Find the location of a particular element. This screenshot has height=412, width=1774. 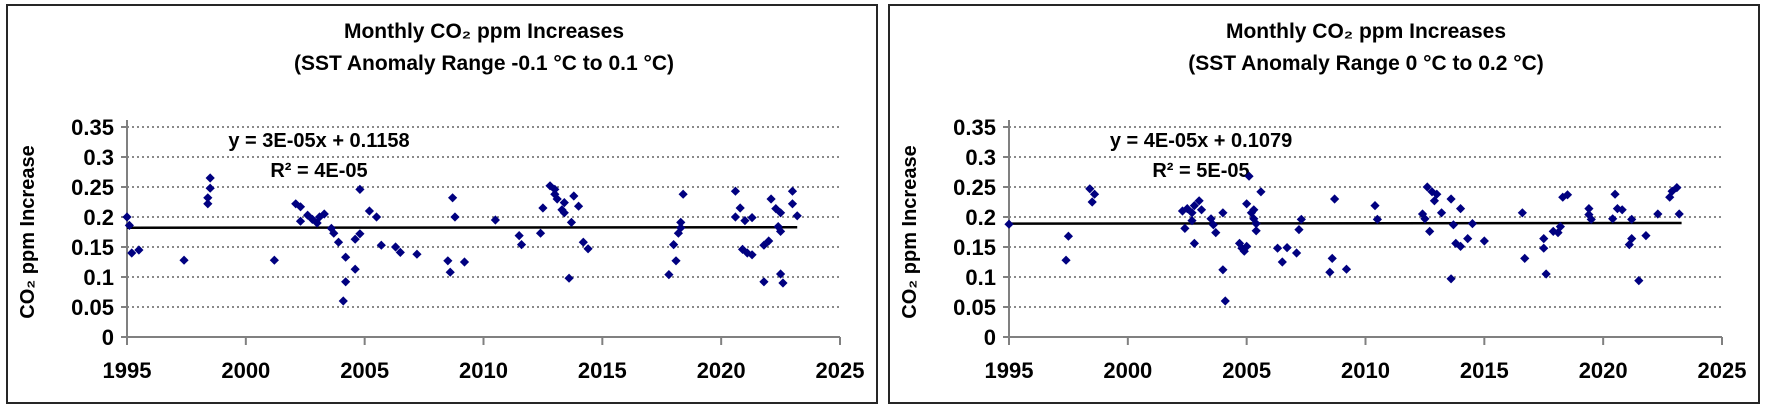

x-tick-label: 2015 is located at coordinates (1484, 370).